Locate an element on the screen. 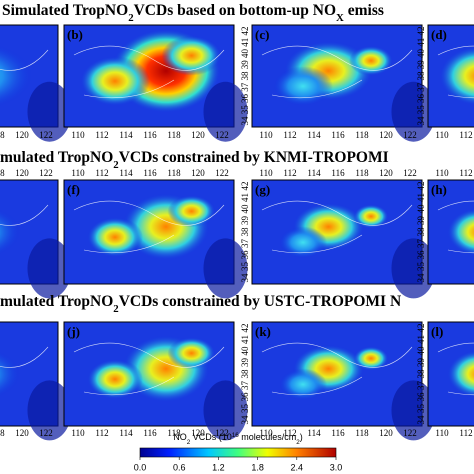 The height and width of the screenshot is (474, 474). text-part: molecules/cm is located at coordinates (268, 437).